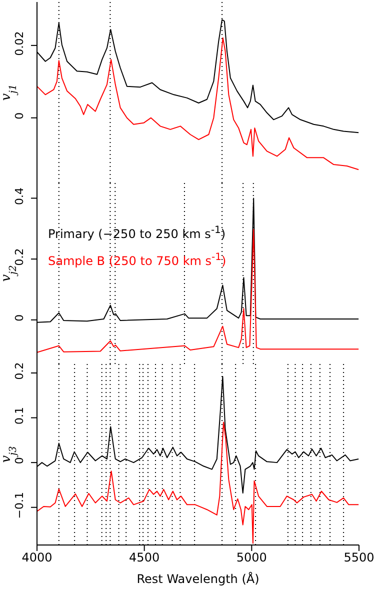  I want to click on text: Sample B (250 to 750 km s$^{-1}$), so click(137, 260).